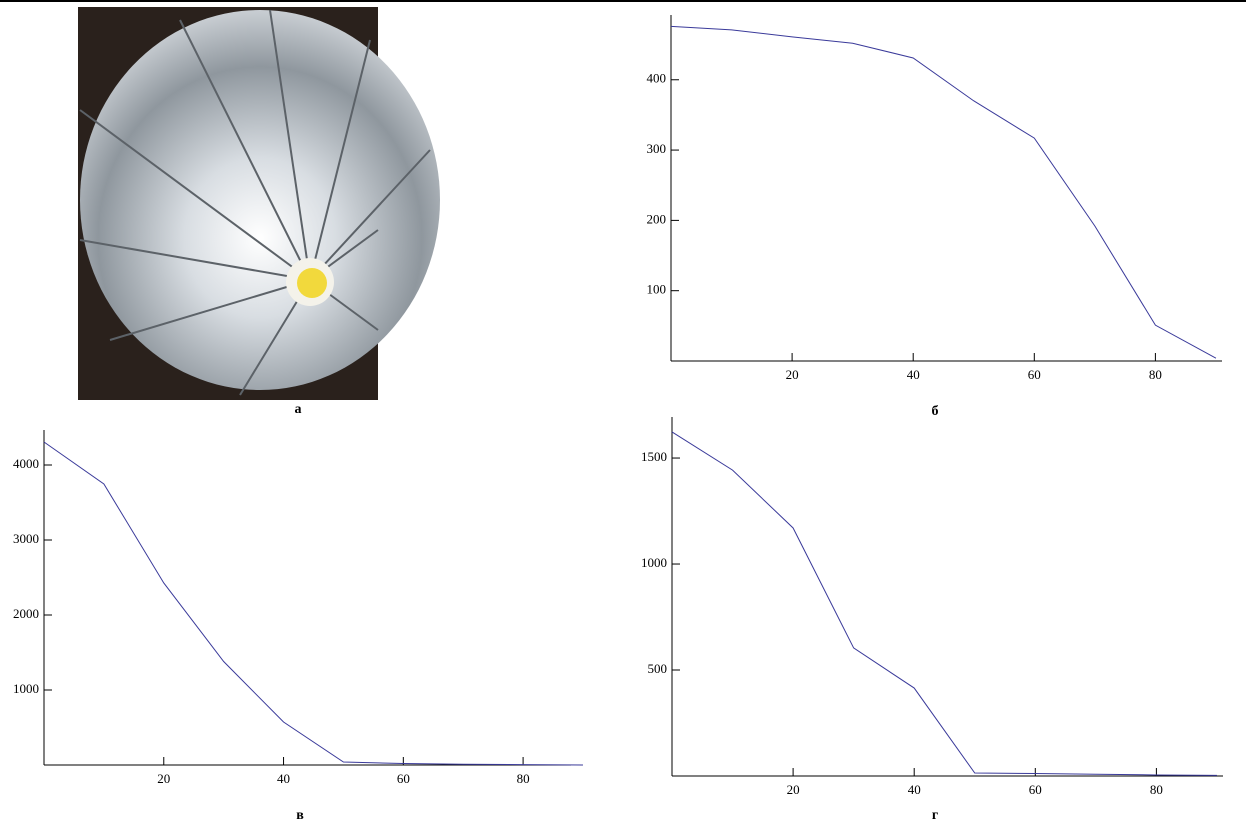 This screenshot has width=1246, height=826. What do you see at coordinates (26, 538) in the screenshot?
I see `y-tick-label: 3000` at bounding box center [26, 538].